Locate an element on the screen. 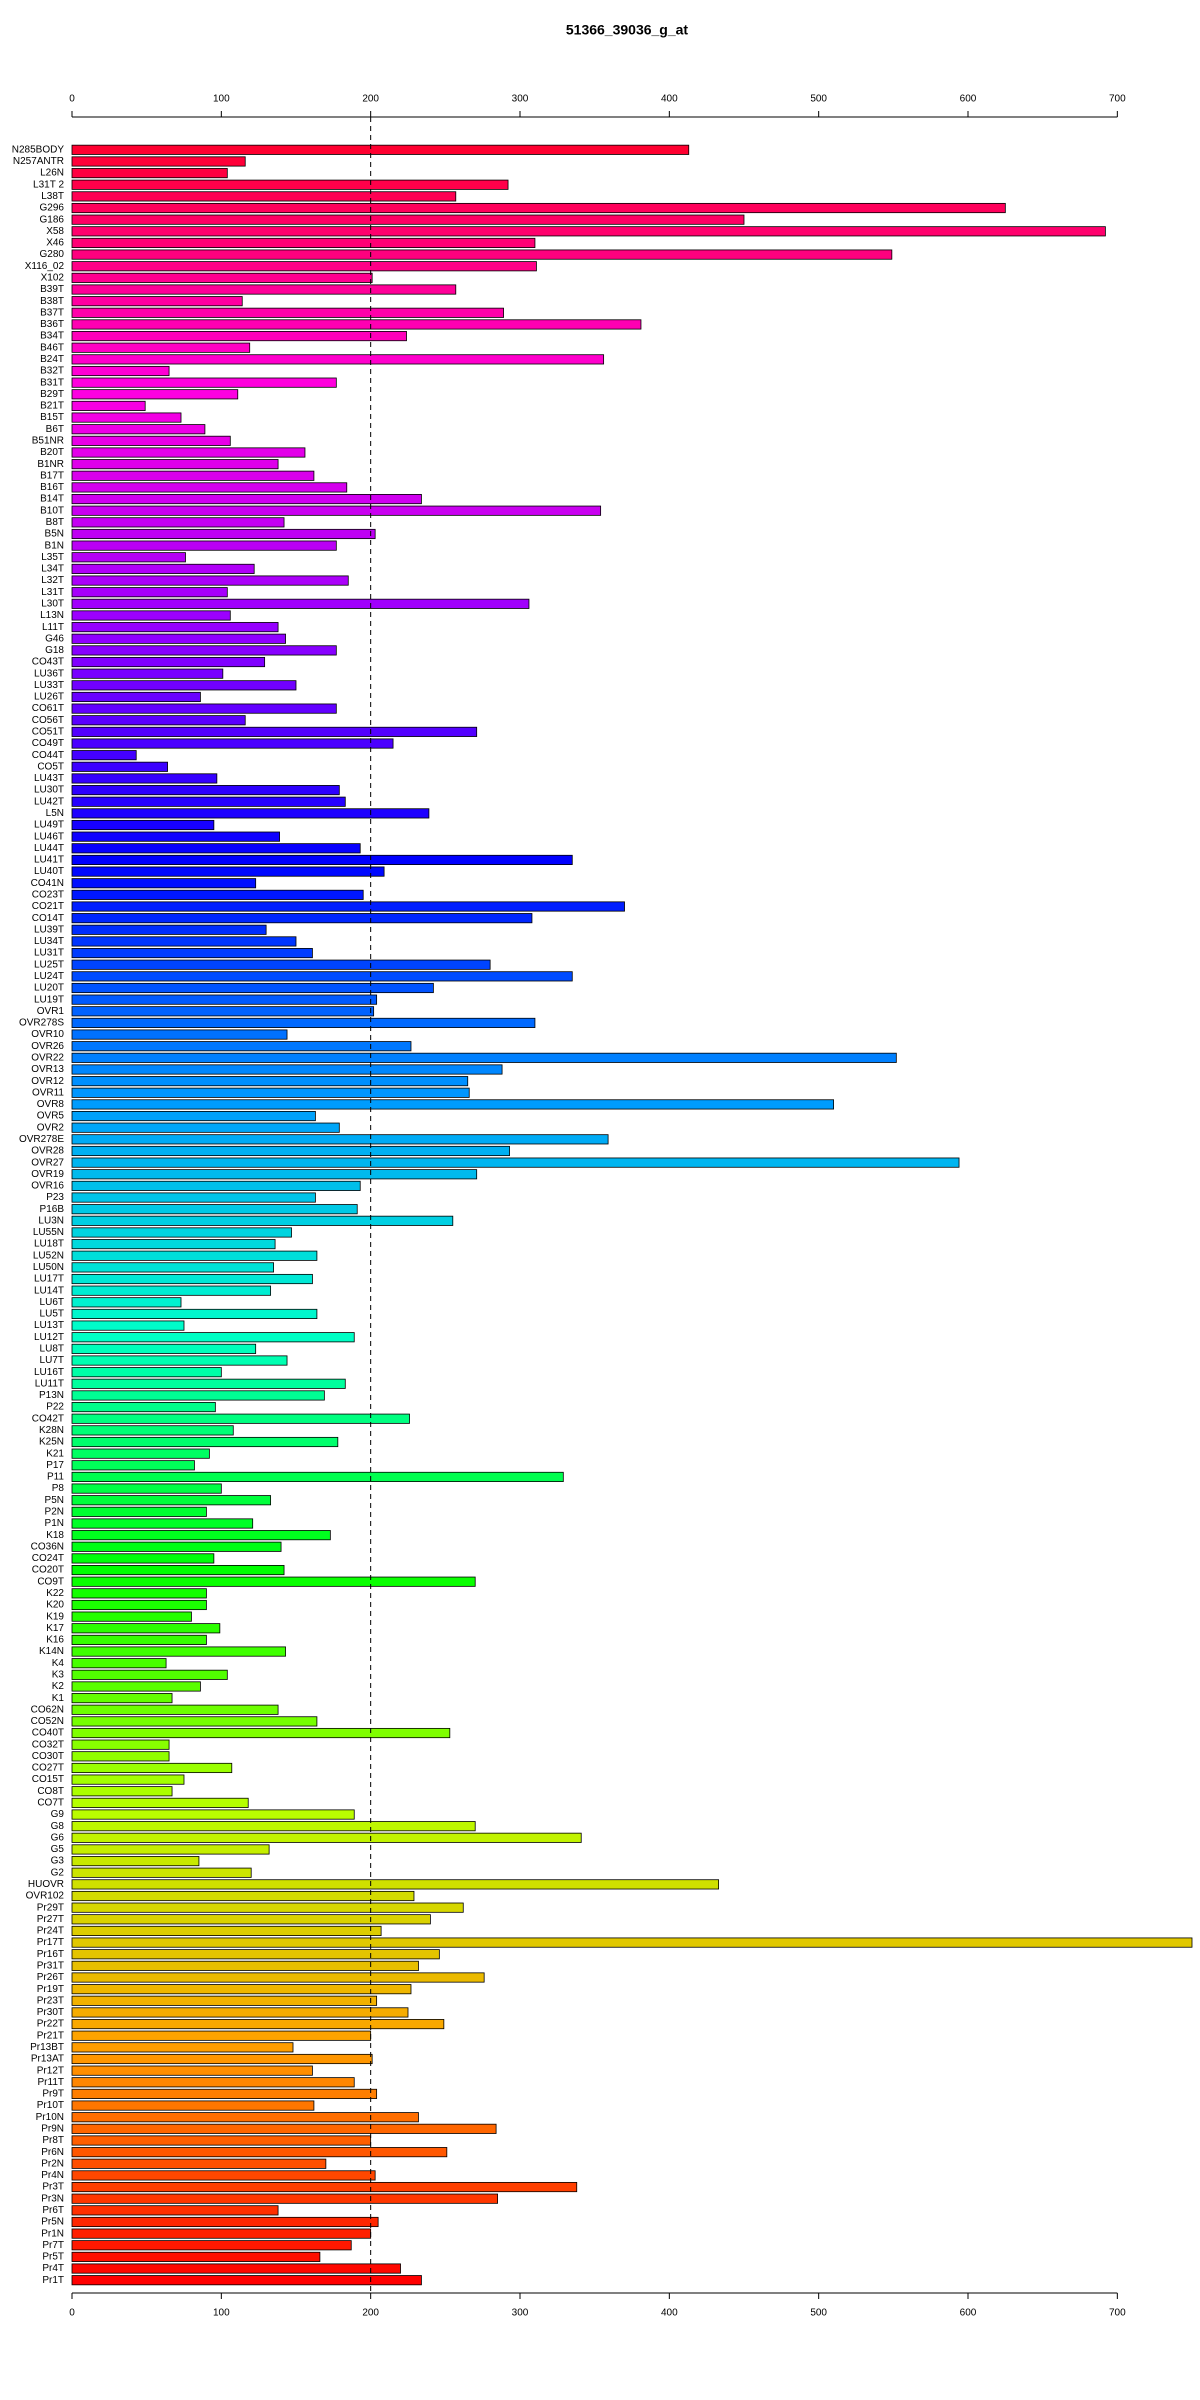 The image size is (1200, 2400). y-tick-label: K25N is located at coordinates (51, 1442).